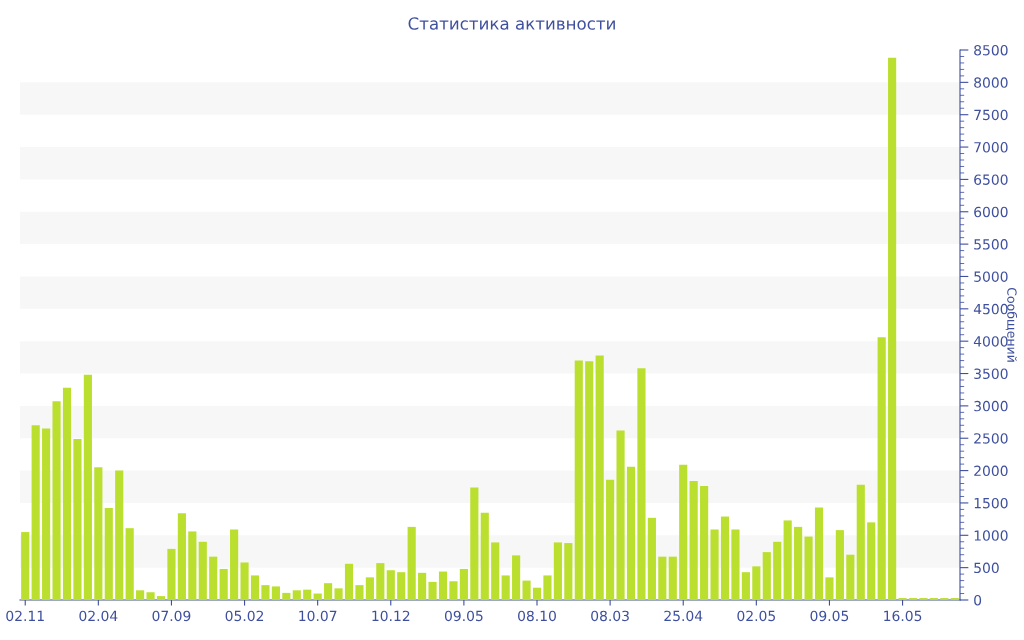  I want to click on y-tick-label: 500, so click(986, 568).